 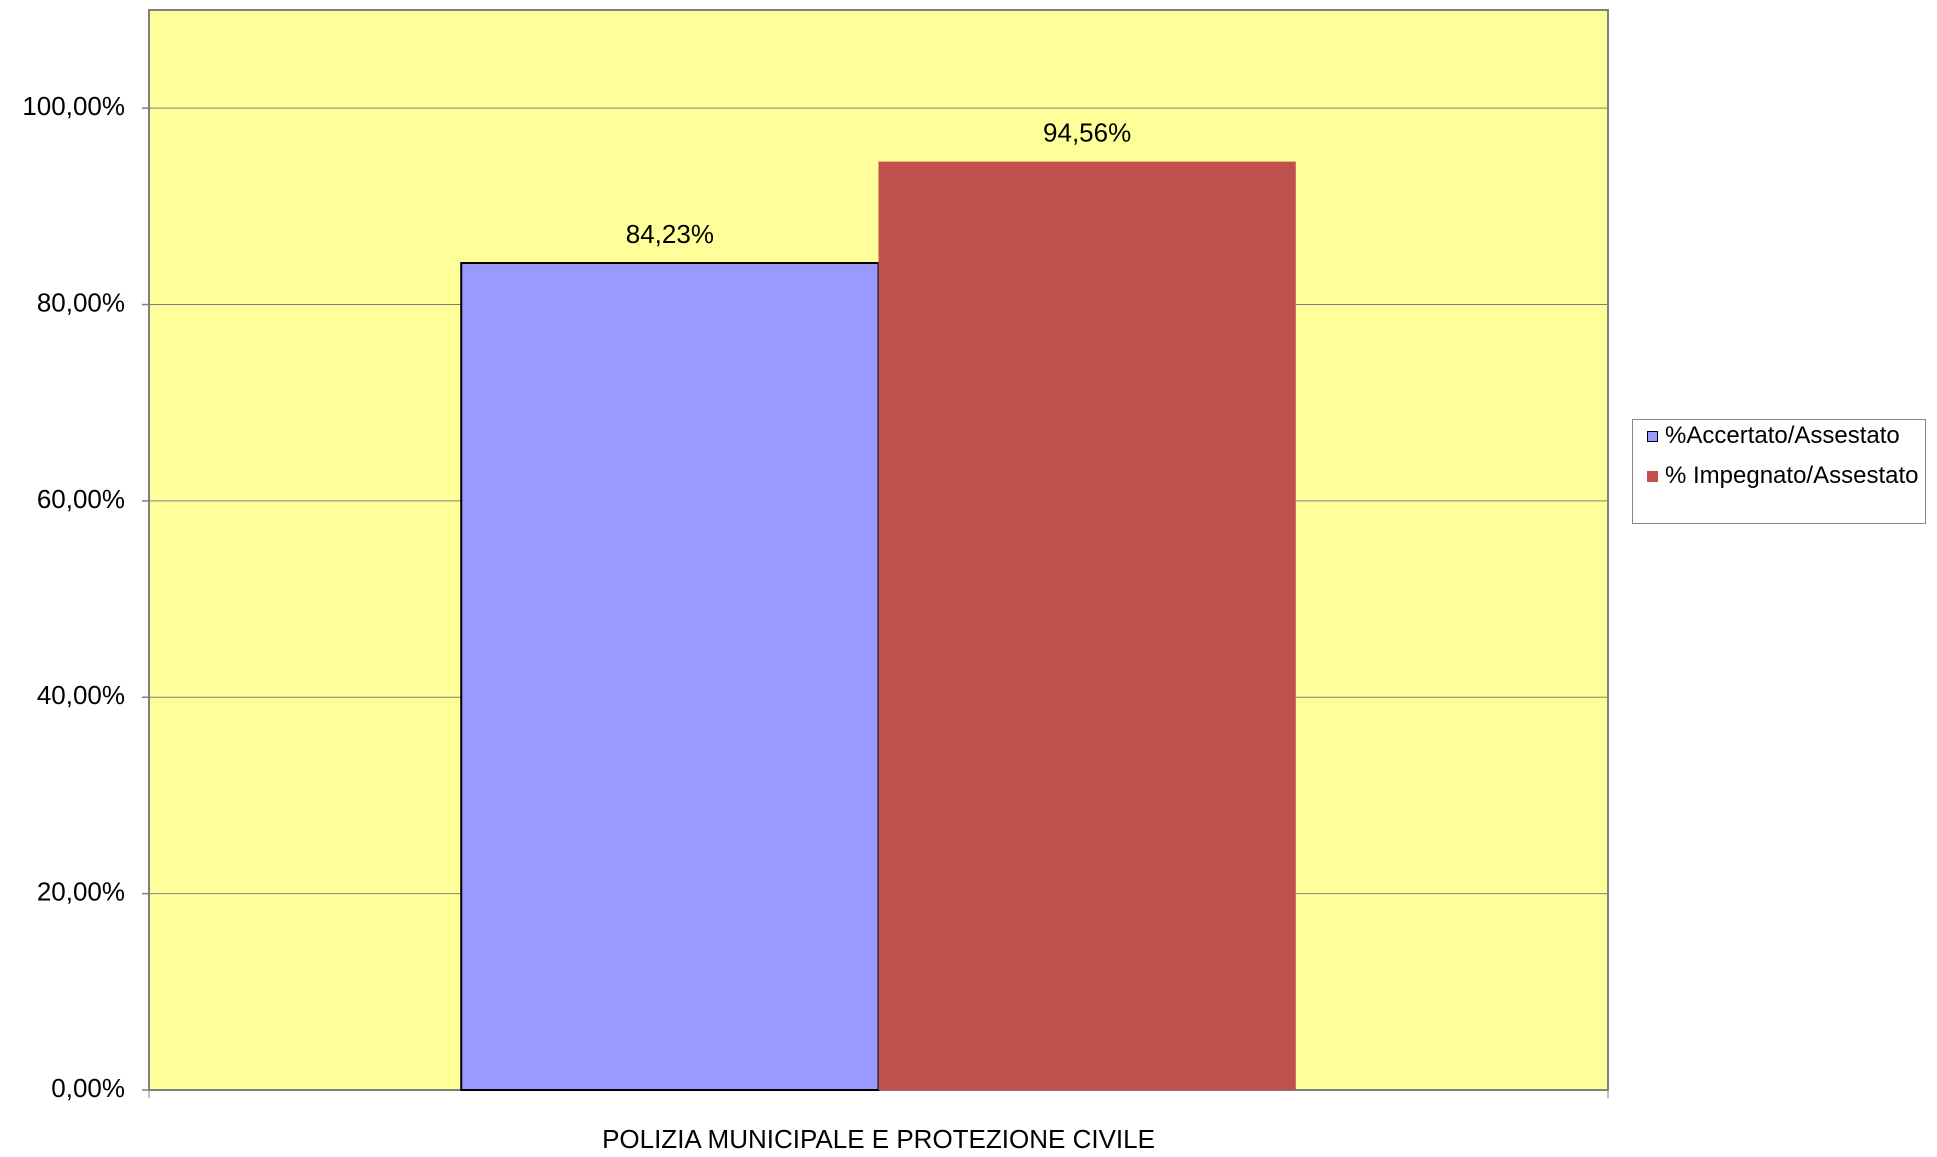 I want to click on legend-entry: % Impegnato/Assestato, so click(x=1783, y=476).